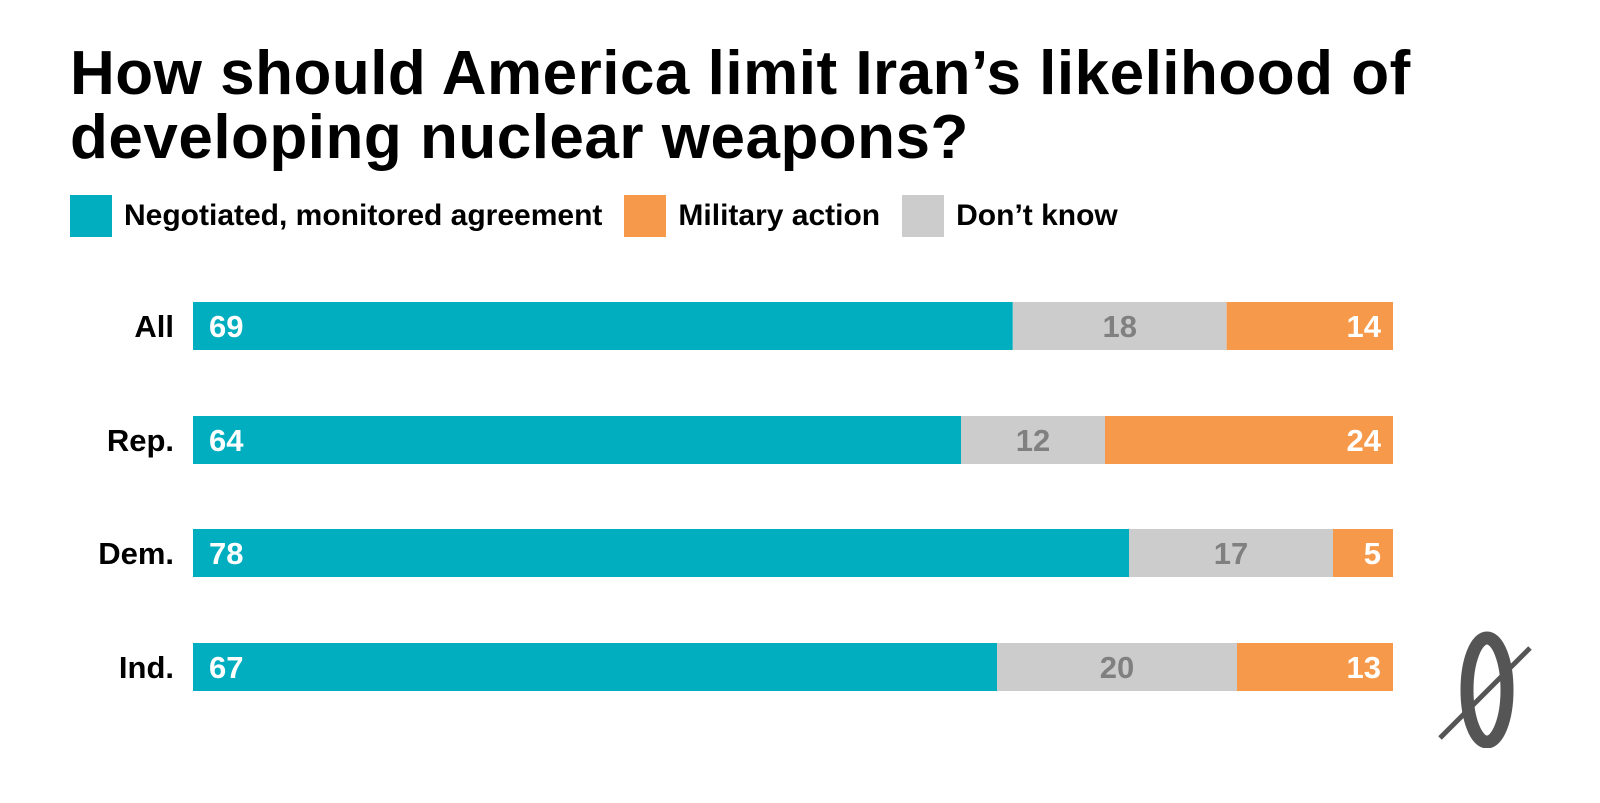 The image size is (1600, 803). Describe the element at coordinates (779, 215) in the screenshot. I see `legend-label-military: Military action` at that location.